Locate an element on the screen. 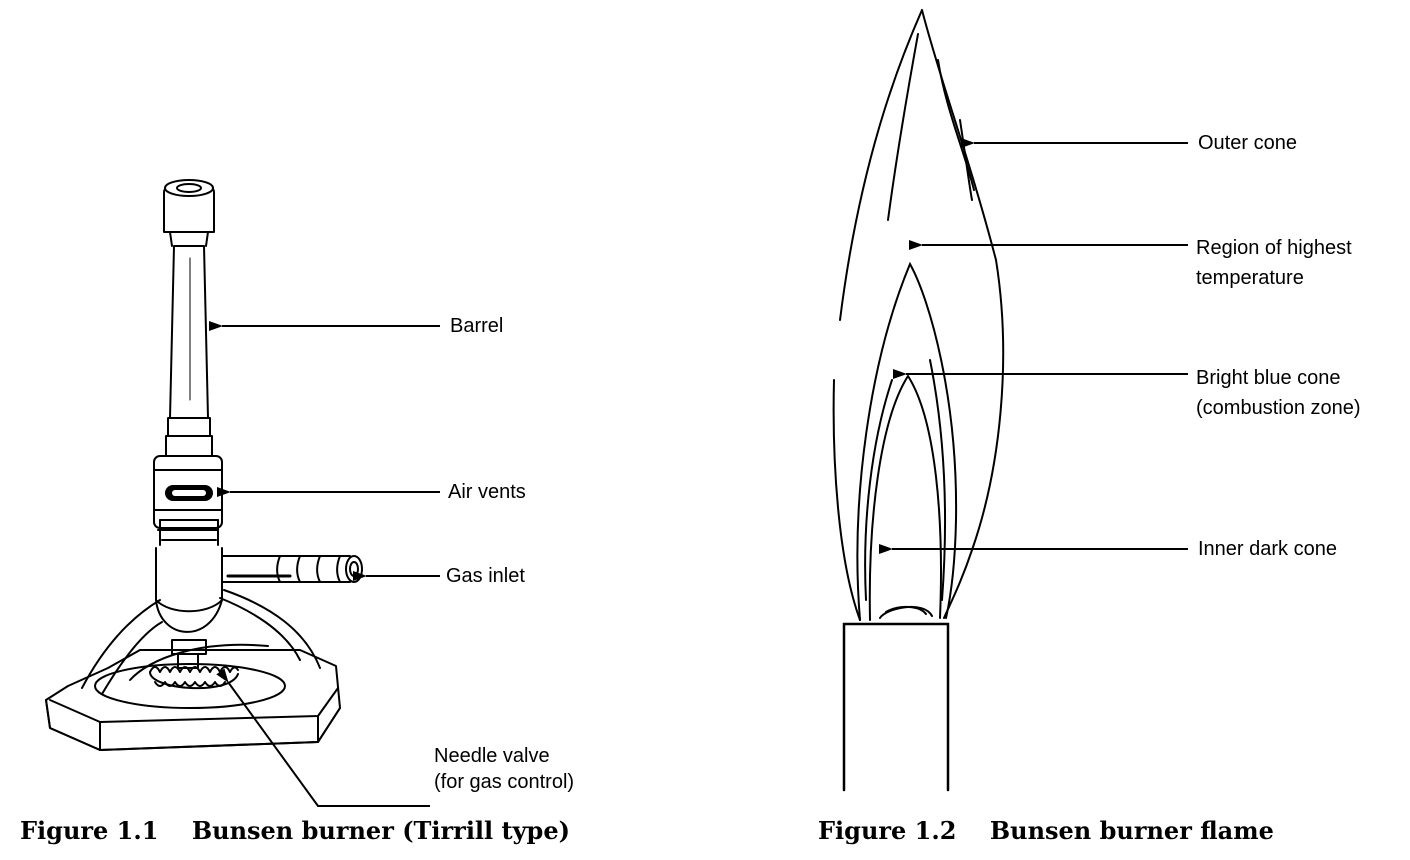 The height and width of the screenshot is (860, 1410). flame-outer-cone is located at coordinates (918, 315).